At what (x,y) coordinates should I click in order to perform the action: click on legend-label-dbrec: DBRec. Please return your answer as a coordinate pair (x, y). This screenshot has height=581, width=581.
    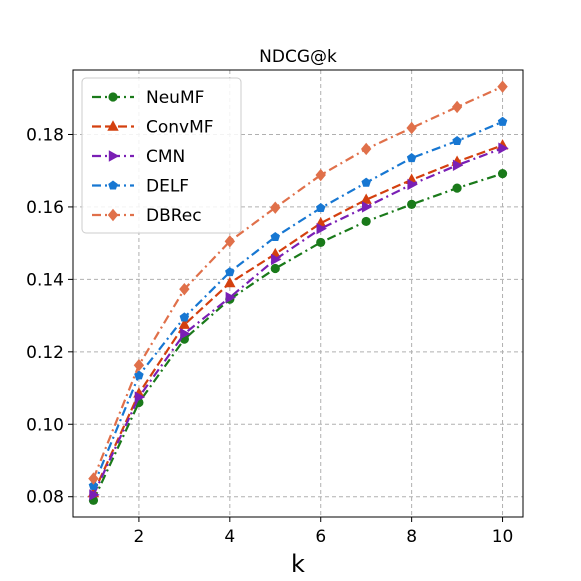
    Looking at the image, I should click on (174, 216).